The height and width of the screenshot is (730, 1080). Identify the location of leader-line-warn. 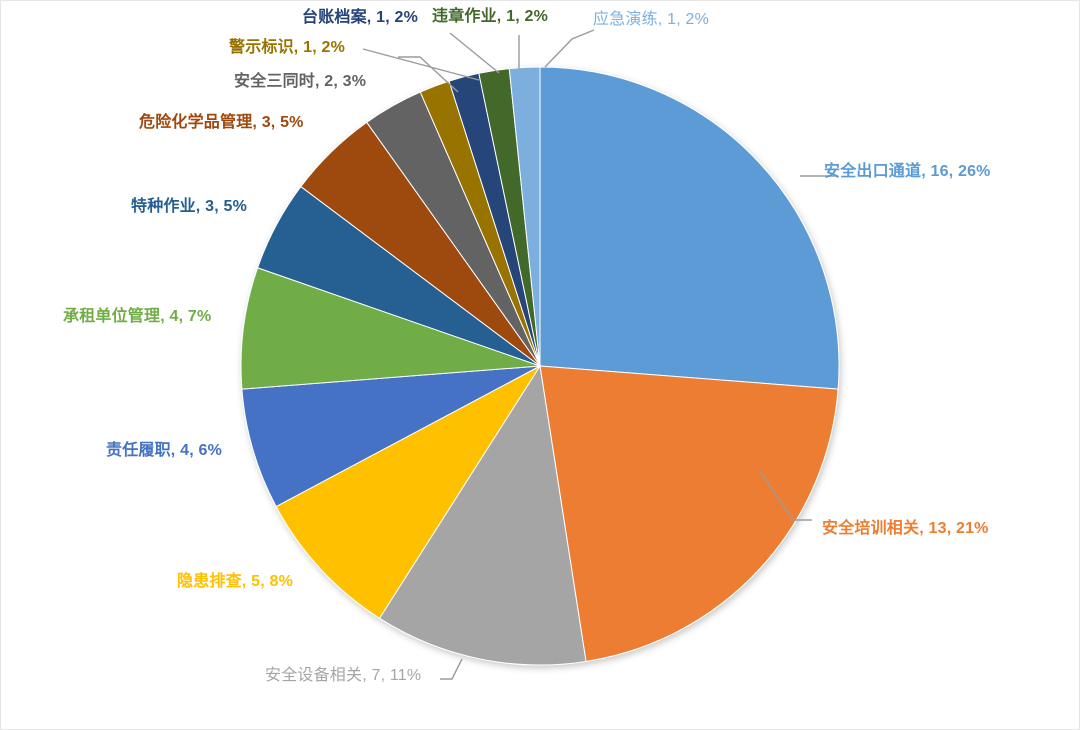
(421, 64).